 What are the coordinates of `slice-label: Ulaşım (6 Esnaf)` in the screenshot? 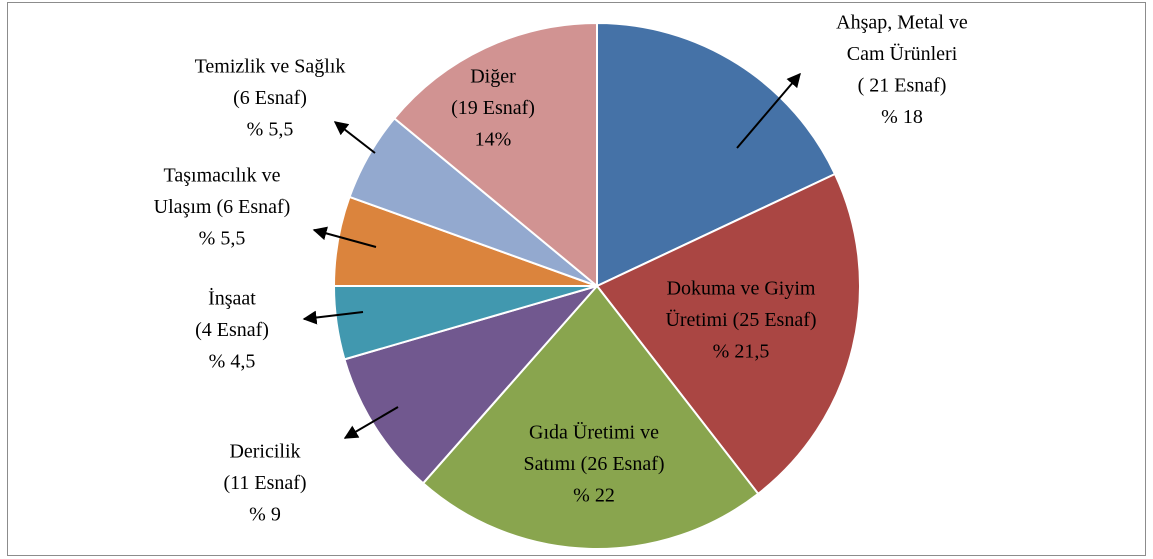 It's located at (222, 207).